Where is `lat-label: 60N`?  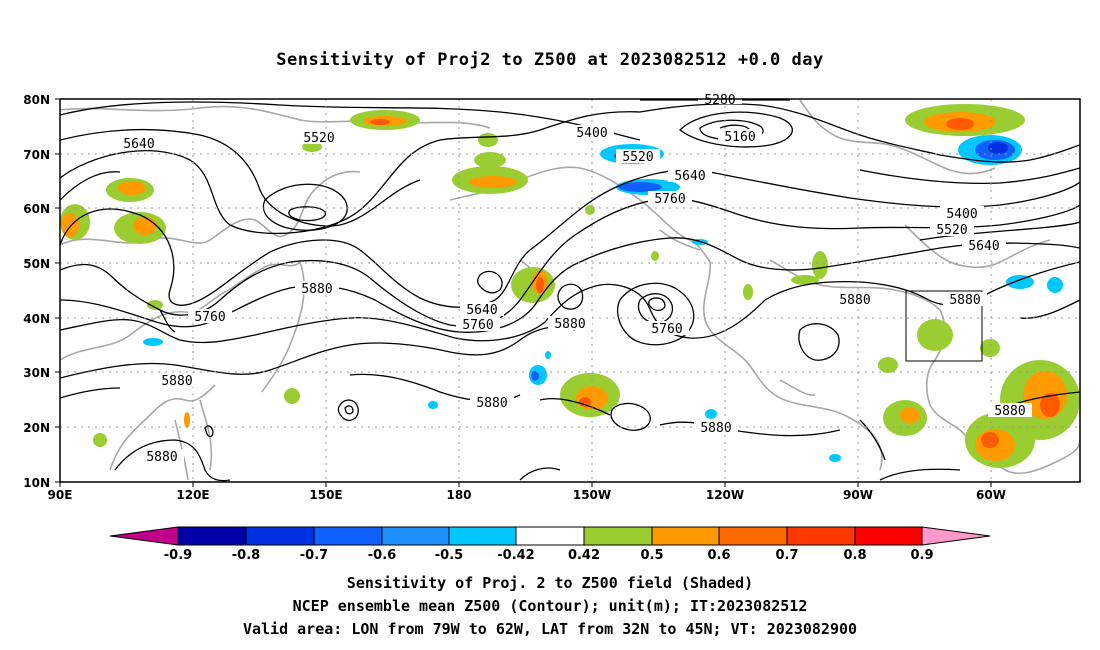 lat-label: 60N is located at coordinates (36, 209).